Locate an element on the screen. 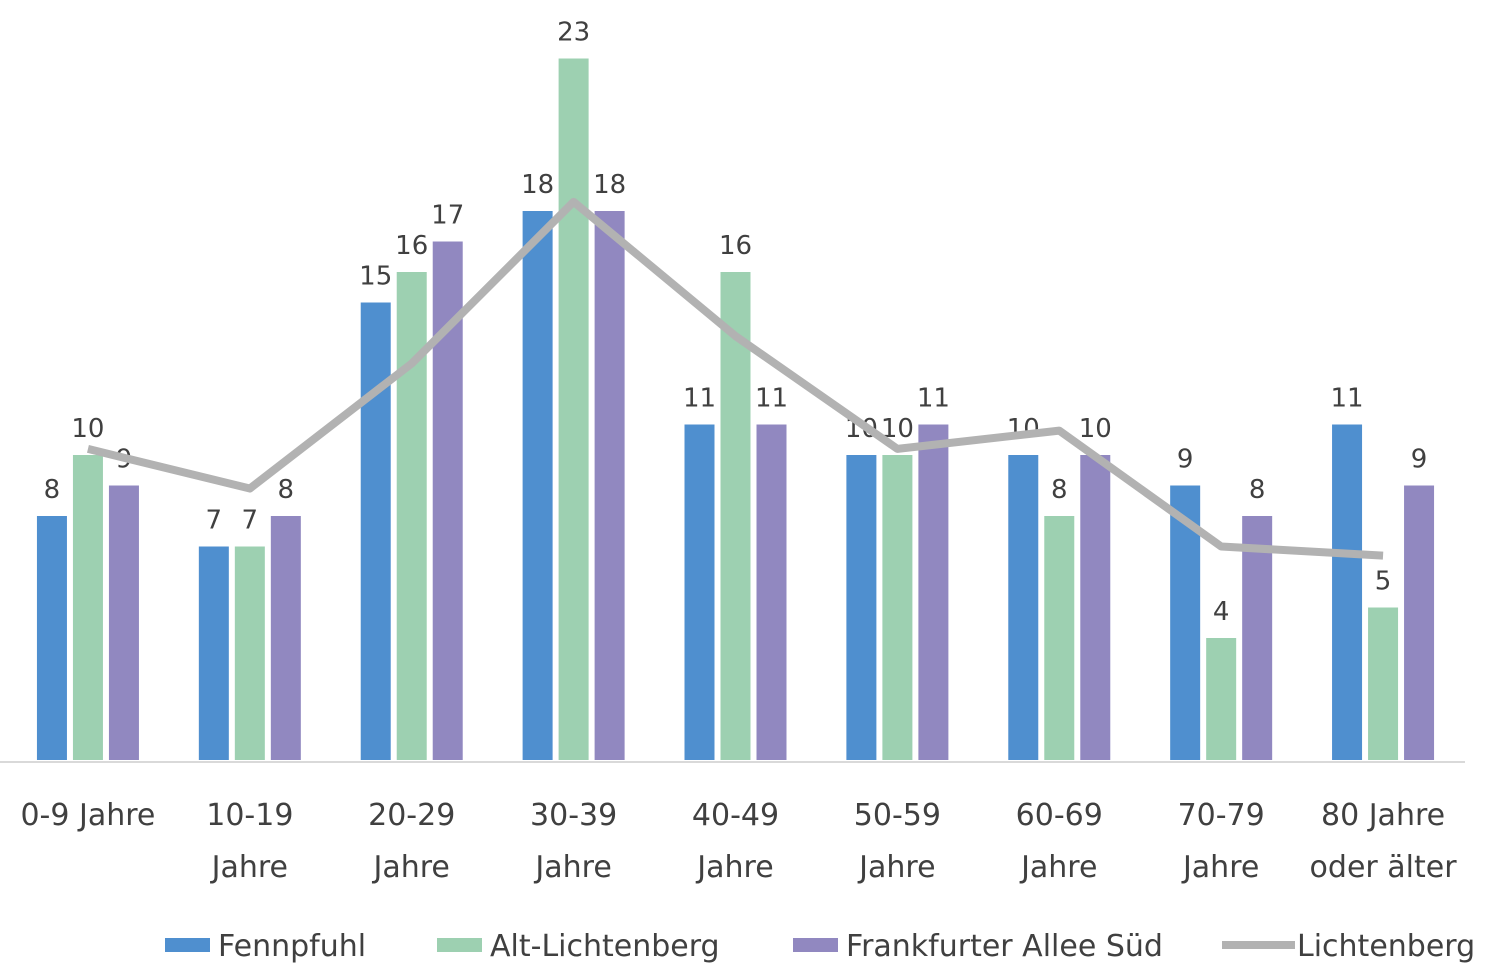  legend-label: Alt-Lichtenberg is located at coordinates (605, 946).